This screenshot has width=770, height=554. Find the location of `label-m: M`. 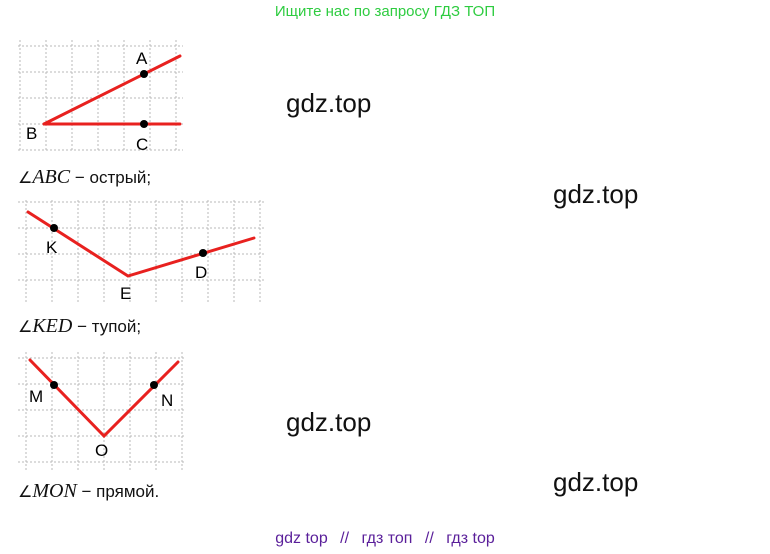

label-m: M is located at coordinates (36, 396).